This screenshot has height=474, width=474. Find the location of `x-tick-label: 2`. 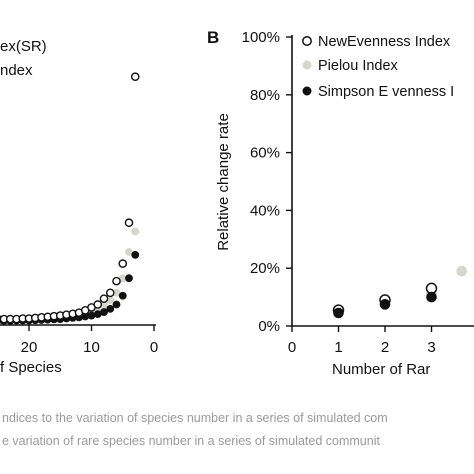

x-tick-label: 2 is located at coordinates (385, 347).